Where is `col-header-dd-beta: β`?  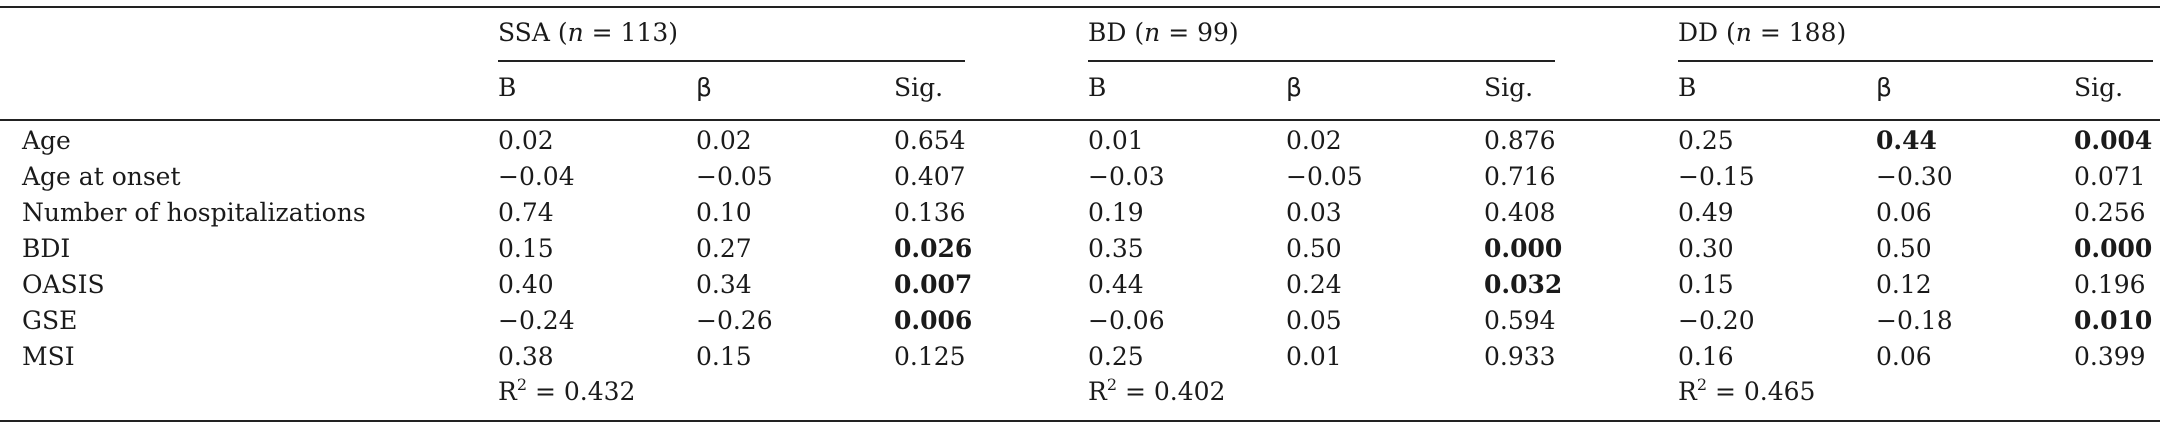 col-header-dd-beta: β is located at coordinates (1884, 87).